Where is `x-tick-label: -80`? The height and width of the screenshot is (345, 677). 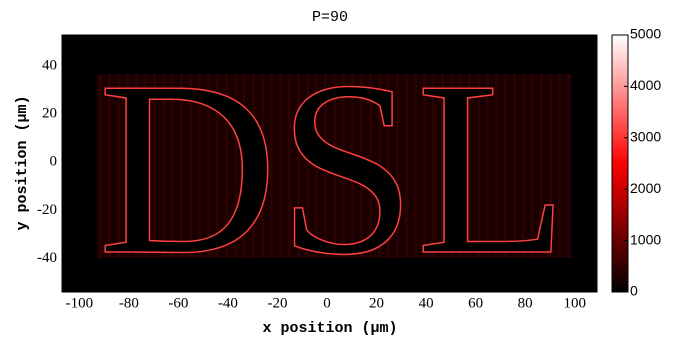 x-tick-label: -80 is located at coordinates (129, 303).